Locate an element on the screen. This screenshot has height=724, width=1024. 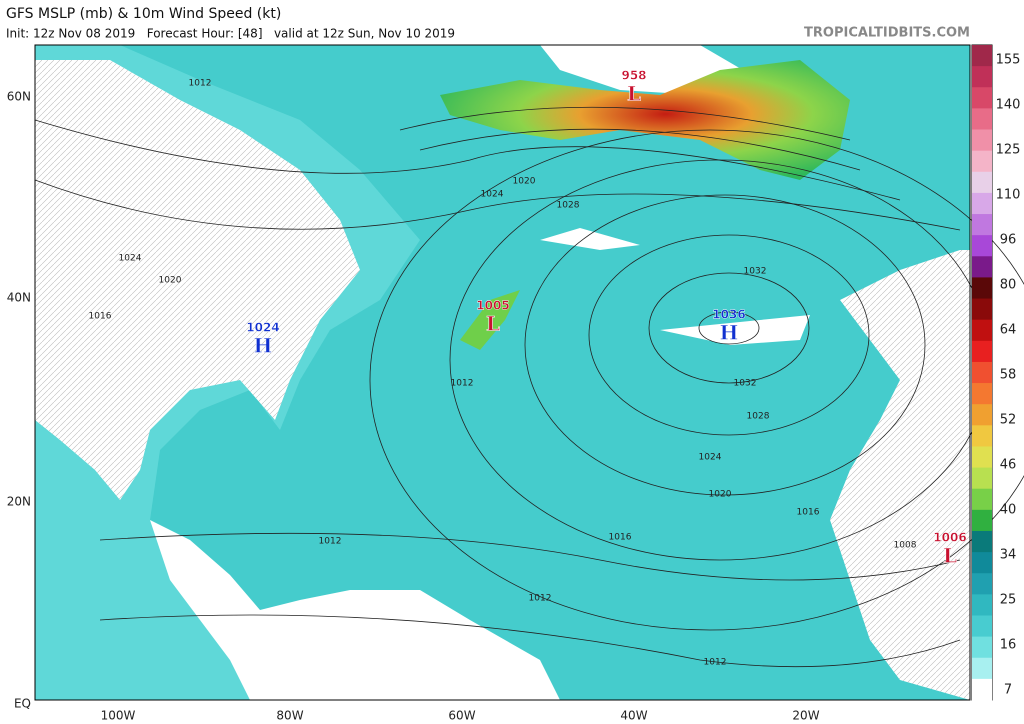
lon-label: 100W is located at coordinates (118, 716).